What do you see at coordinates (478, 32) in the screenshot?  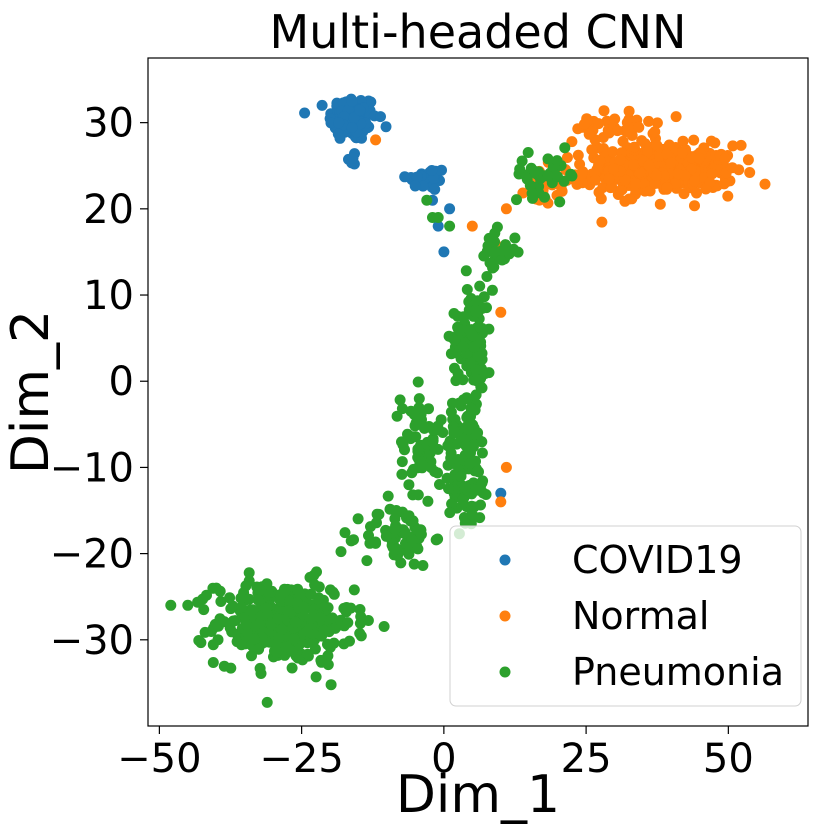 I see `chart-title: Multi-headed CNN` at bounding box center [478, 32].